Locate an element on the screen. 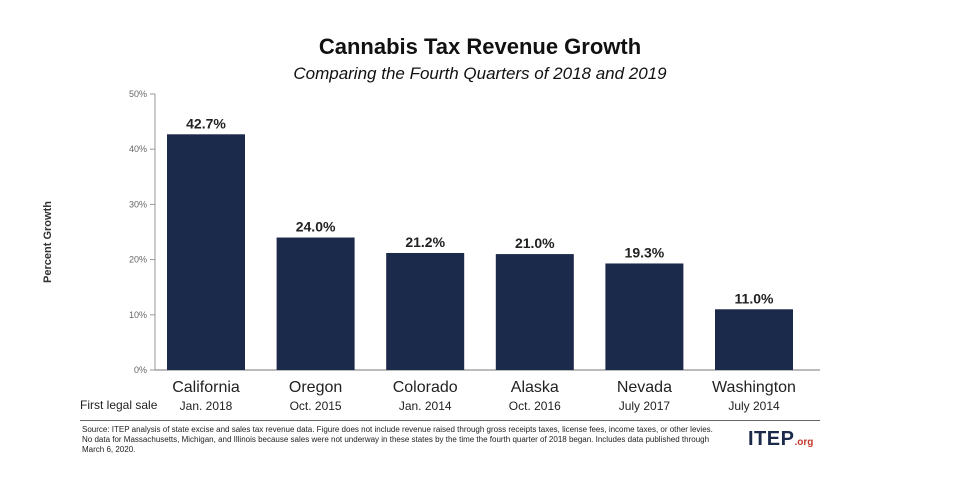 The image size is (960, 479). data-label: 24.0% is located at coordinates (316, 227).